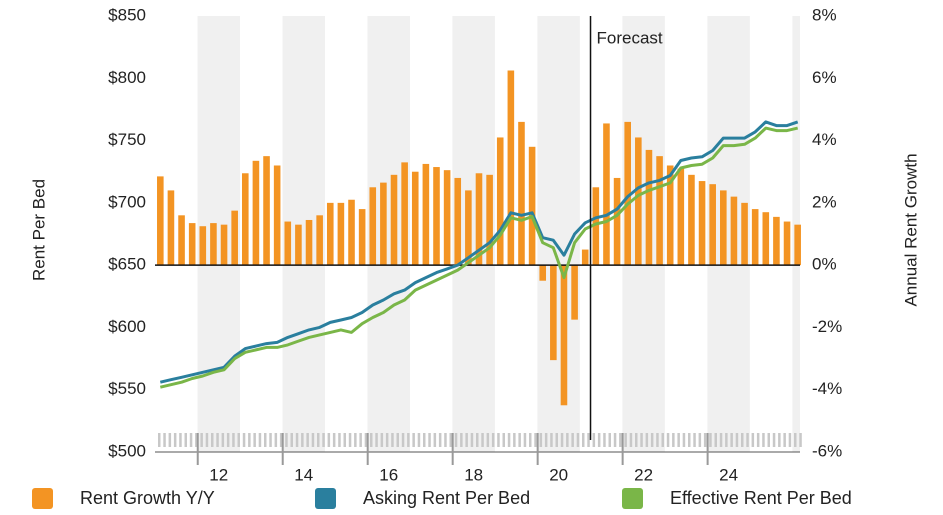 The height and width of the screenshot is (515, 943). What do you see at coordinates (643, 474) in the screenshot?
I see `x-tick-label: 22` at bounding box center [643, 474].